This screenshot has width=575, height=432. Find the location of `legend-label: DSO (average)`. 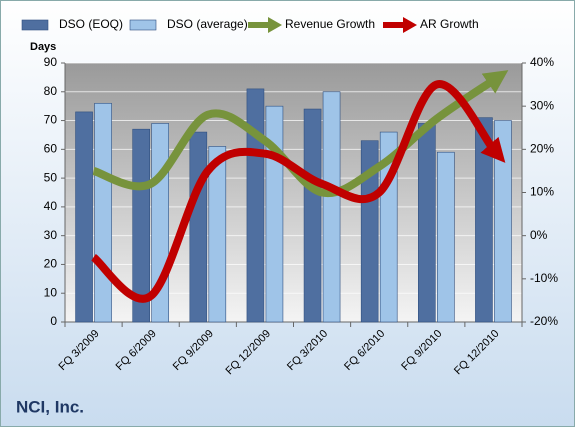

legend-label: DSO (average) is located at coordinates (207, 24).